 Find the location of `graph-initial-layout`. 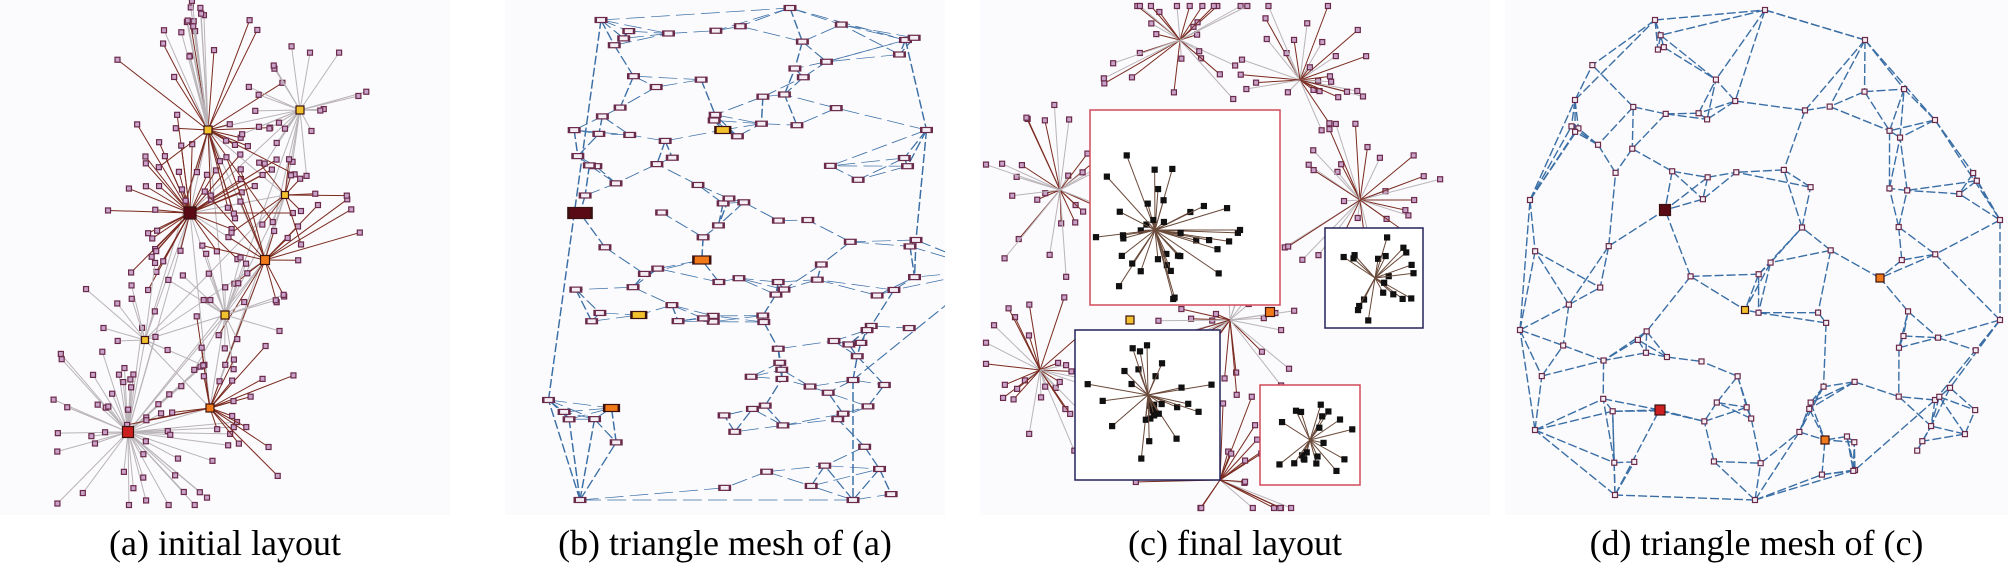

graph-initial-layout is located at coordinates (210, 254).